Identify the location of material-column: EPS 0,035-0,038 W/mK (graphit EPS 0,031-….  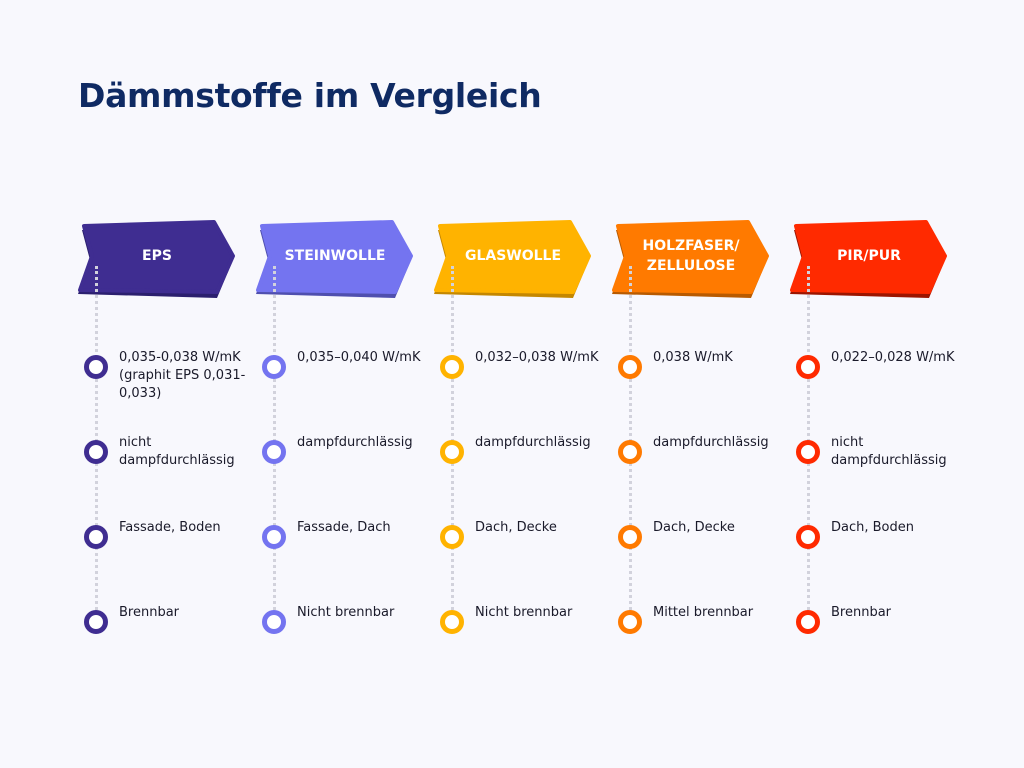
(165, 430).